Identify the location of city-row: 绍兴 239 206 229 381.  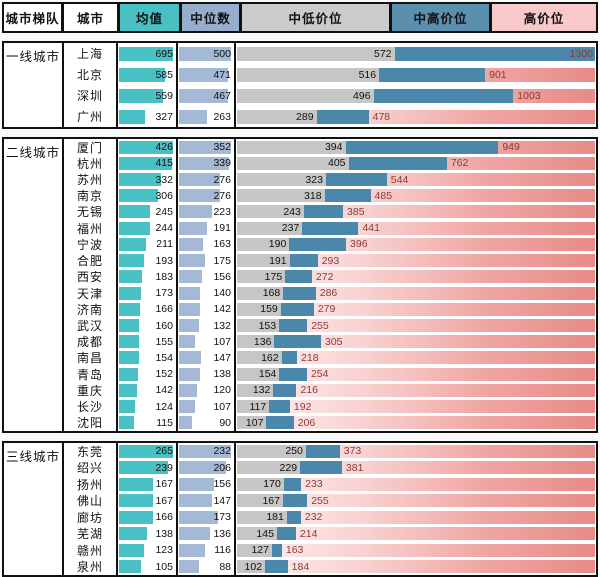
(330, 467).